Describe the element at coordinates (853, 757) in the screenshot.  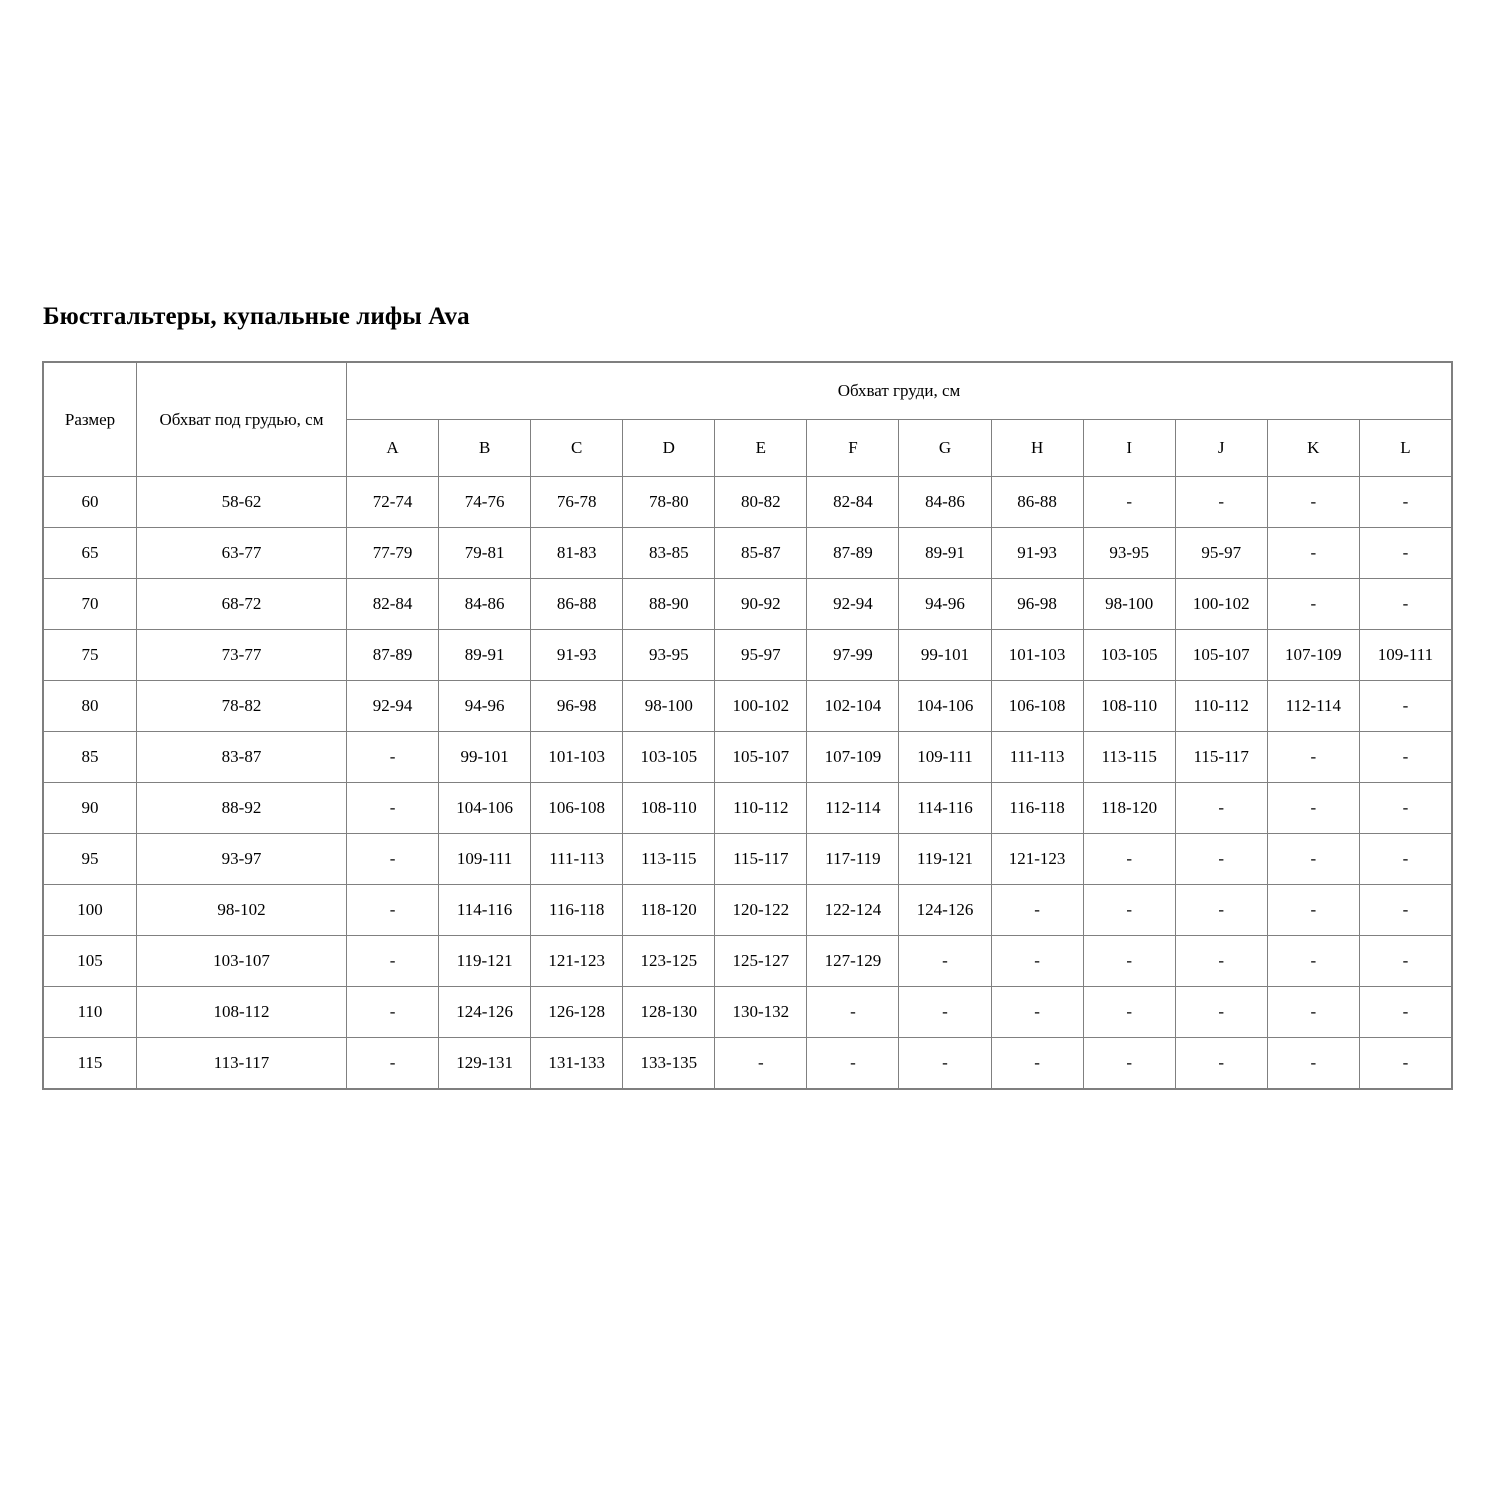
I see `cell-bust-f: 107-109` at that location.